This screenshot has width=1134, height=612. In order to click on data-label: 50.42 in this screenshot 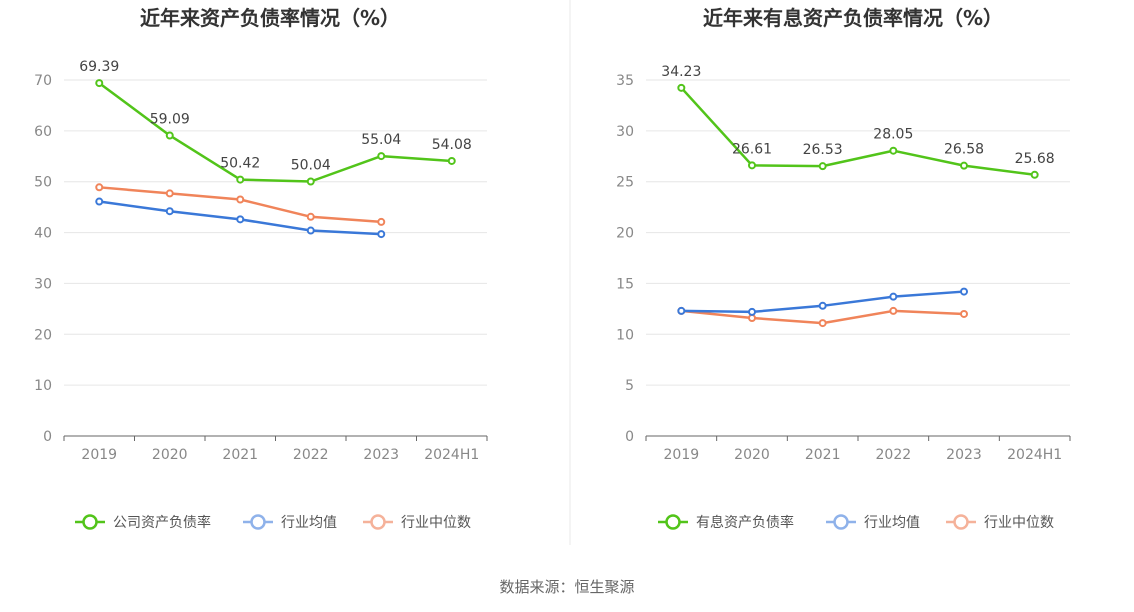, I will do `click(240, 164)`.